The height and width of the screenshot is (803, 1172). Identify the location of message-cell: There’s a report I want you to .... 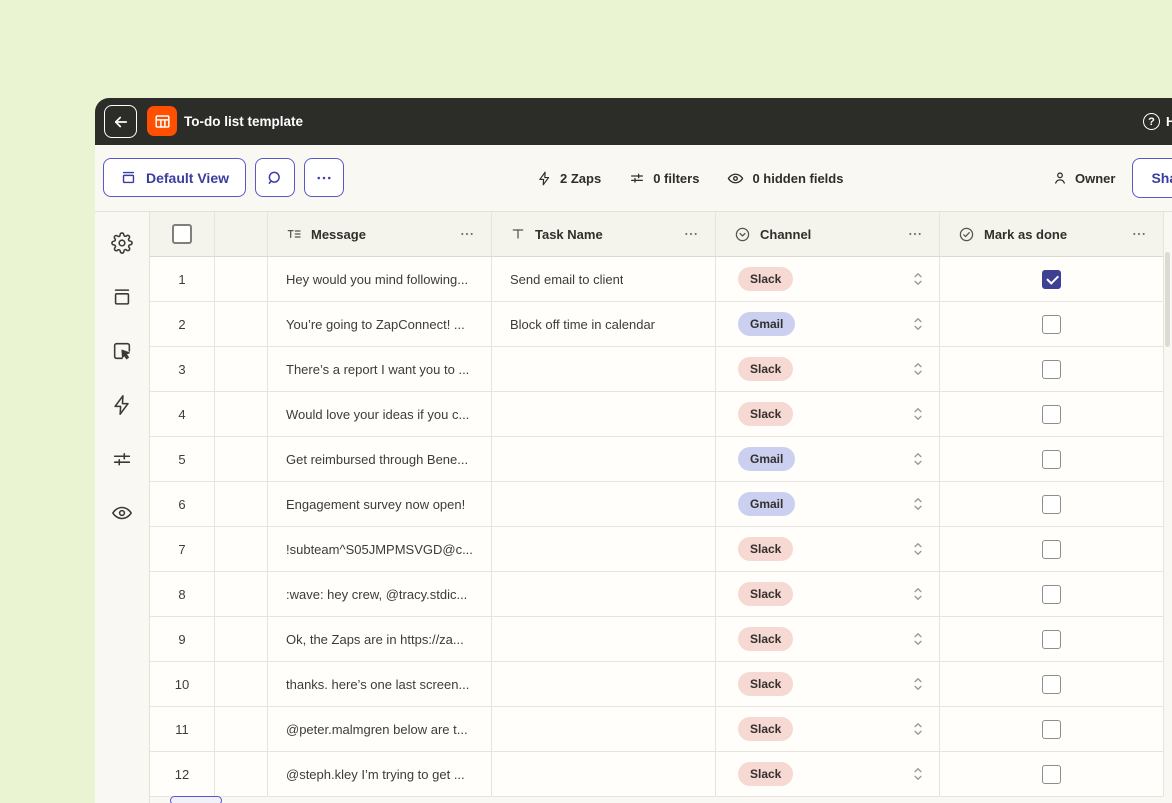
(380, 369).